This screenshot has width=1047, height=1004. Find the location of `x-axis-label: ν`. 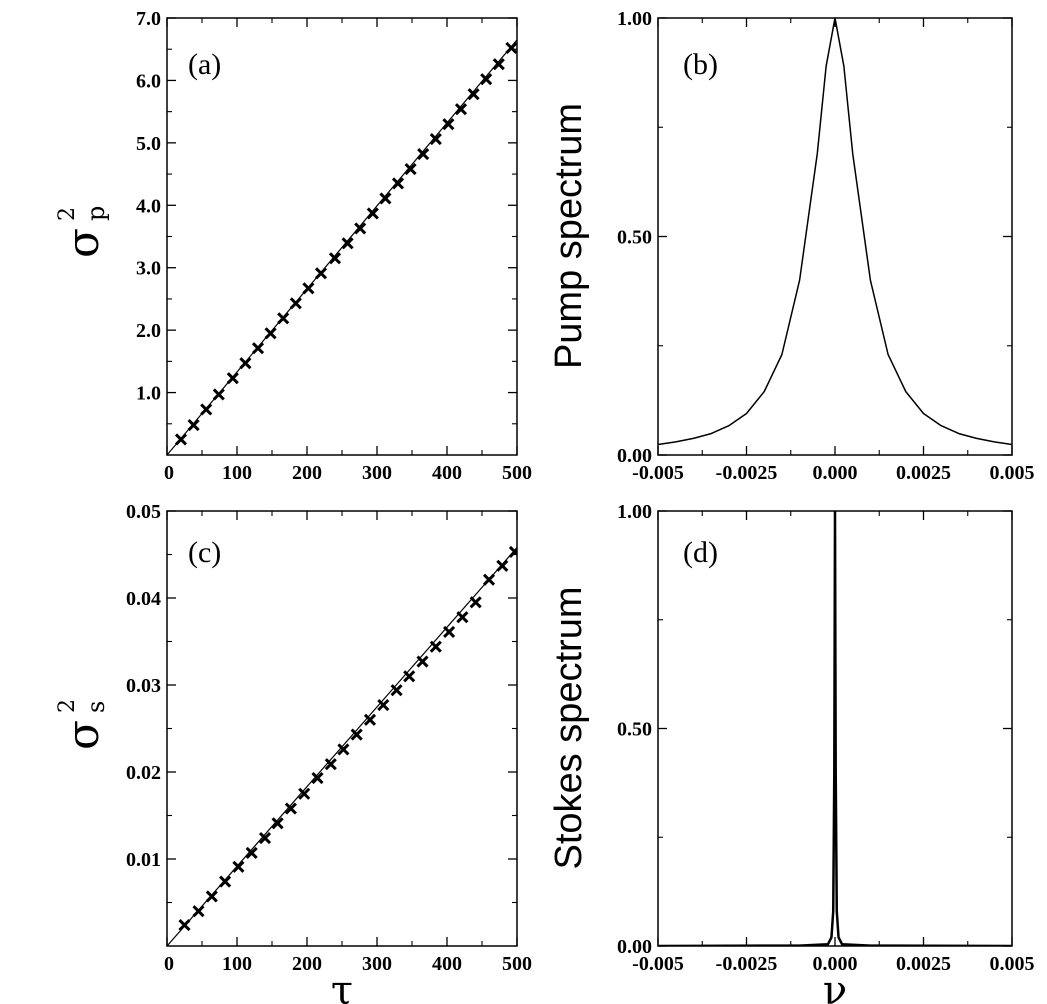

x-axis-label: ν is located at coordinates (835, 986).